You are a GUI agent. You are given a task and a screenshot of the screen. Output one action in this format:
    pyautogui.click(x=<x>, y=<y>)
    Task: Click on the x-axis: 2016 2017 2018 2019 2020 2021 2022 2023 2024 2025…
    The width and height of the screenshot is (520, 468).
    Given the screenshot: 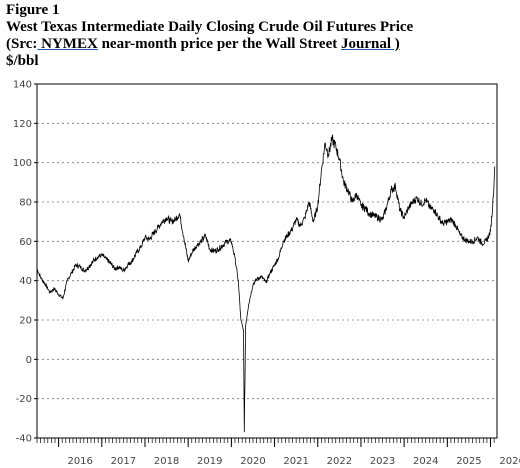 What is the action you would take?
    pyautogui.click(x=278, y=452)
    